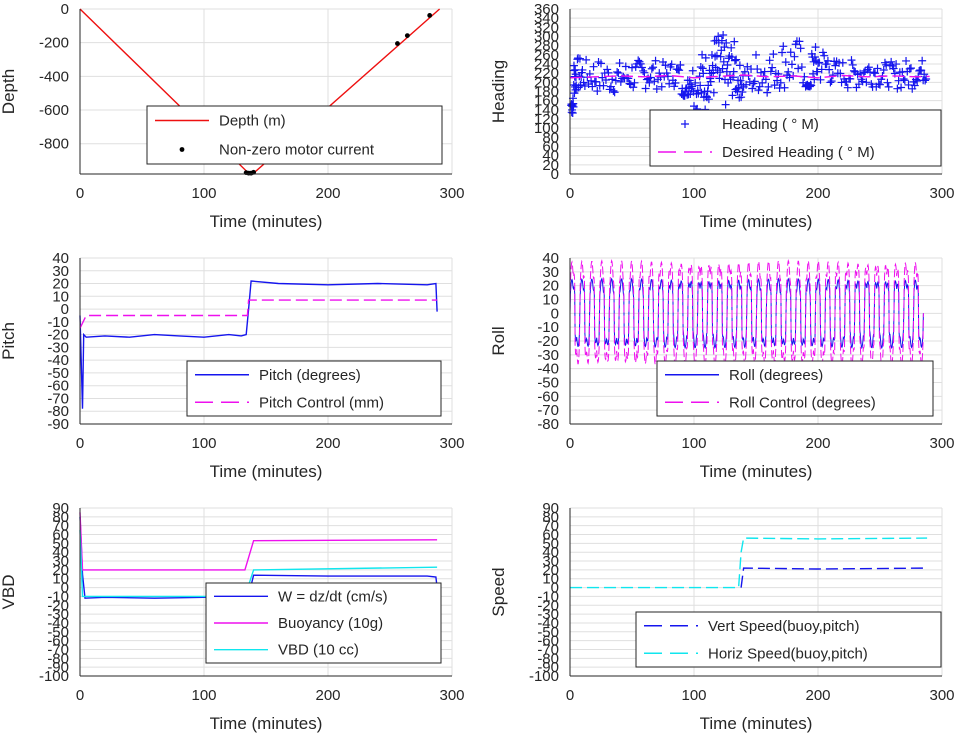  Describe the element at coordinates (58, 605) in the screenshot. I see `y-tick-label: -20` at that location.